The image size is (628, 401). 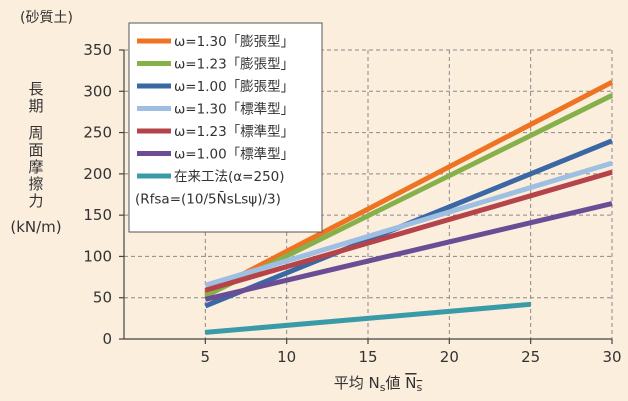 What do you see at coordinates (395, 383) in the screenshot?
I see `x-label-mid: 値` at bounding box center [395, 383].